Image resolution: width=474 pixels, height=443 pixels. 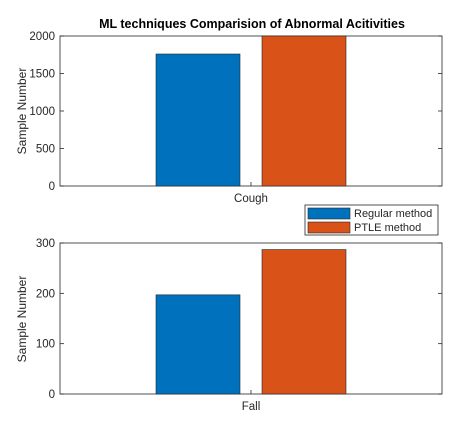 I want to click on top-ytick-label: 2000, so click(x=42, y=37).